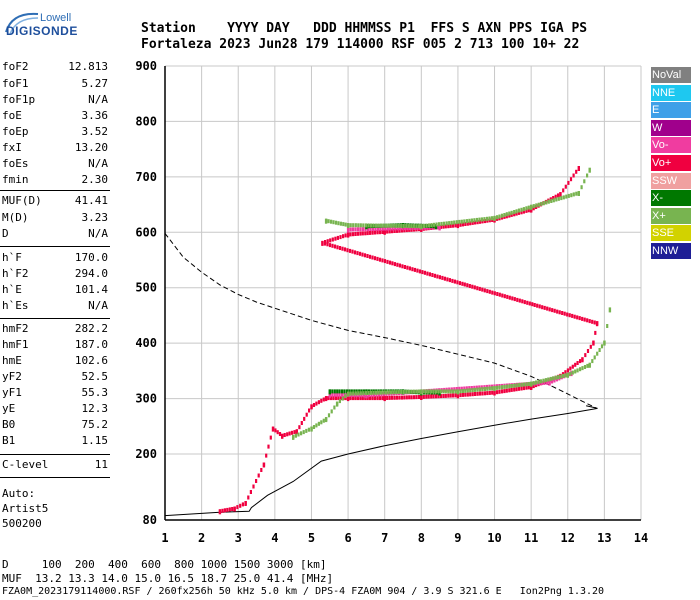  Describe the element at coordinates (671, 145) in the screenshot. I see `legend-vo: Vo-` at that location.